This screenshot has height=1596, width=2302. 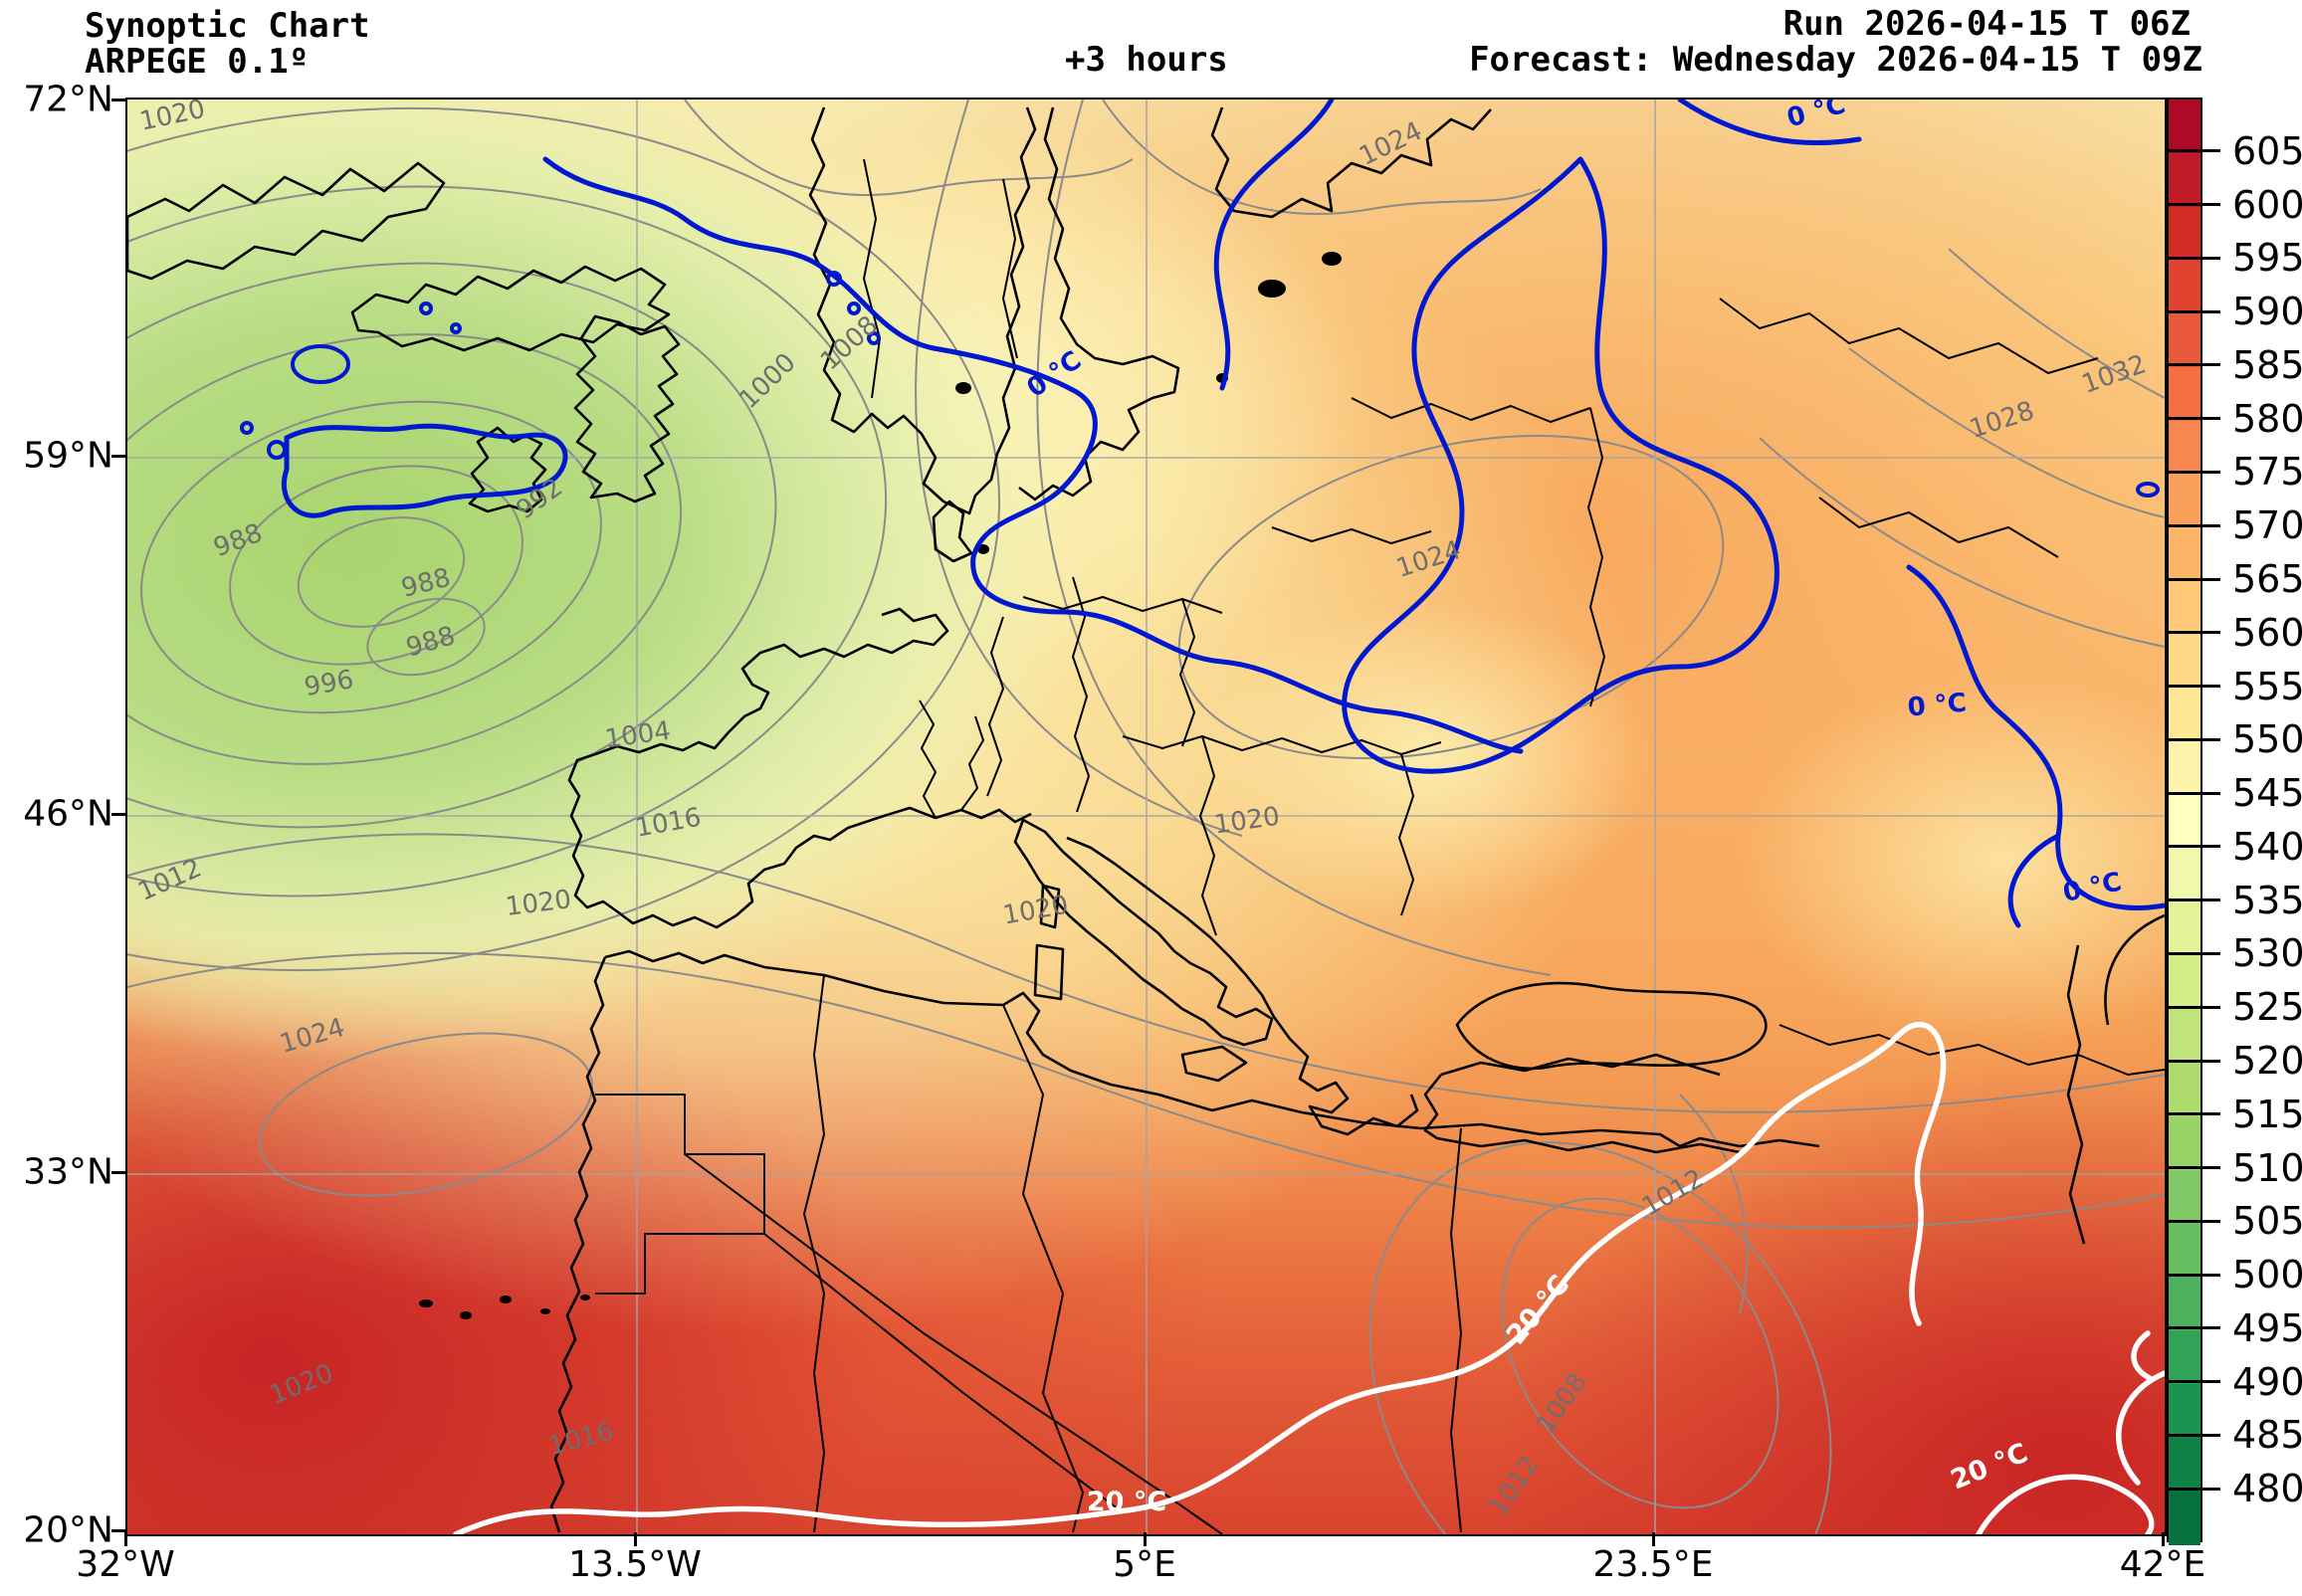 What do you see at coordinates (1146, 60) in the screenshot?
I see `lead-time-label: +3 hours` at bounding box center [1146, 60].